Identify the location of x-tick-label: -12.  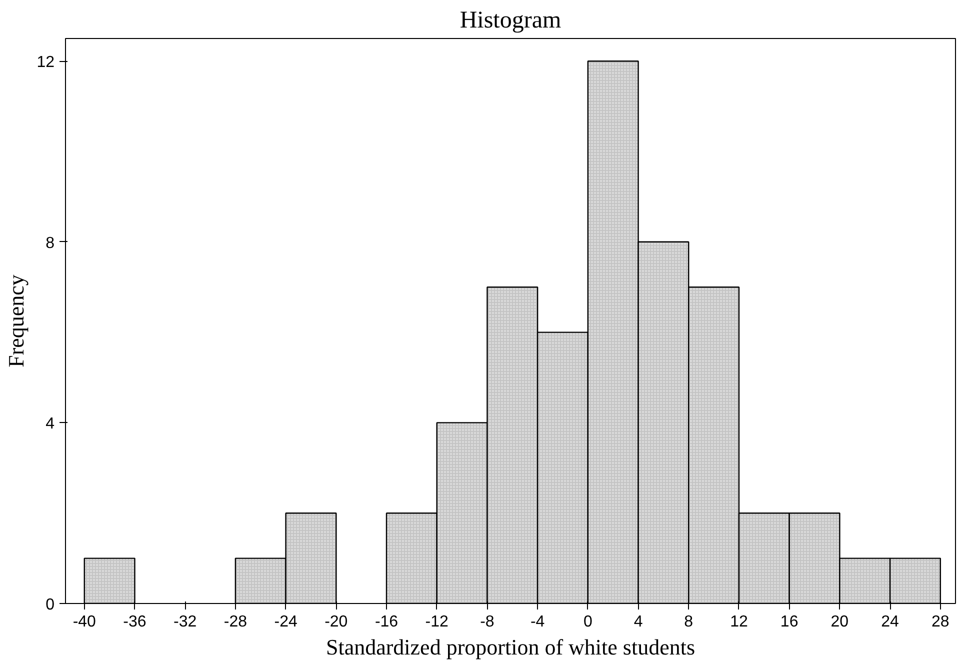
(437, 622).